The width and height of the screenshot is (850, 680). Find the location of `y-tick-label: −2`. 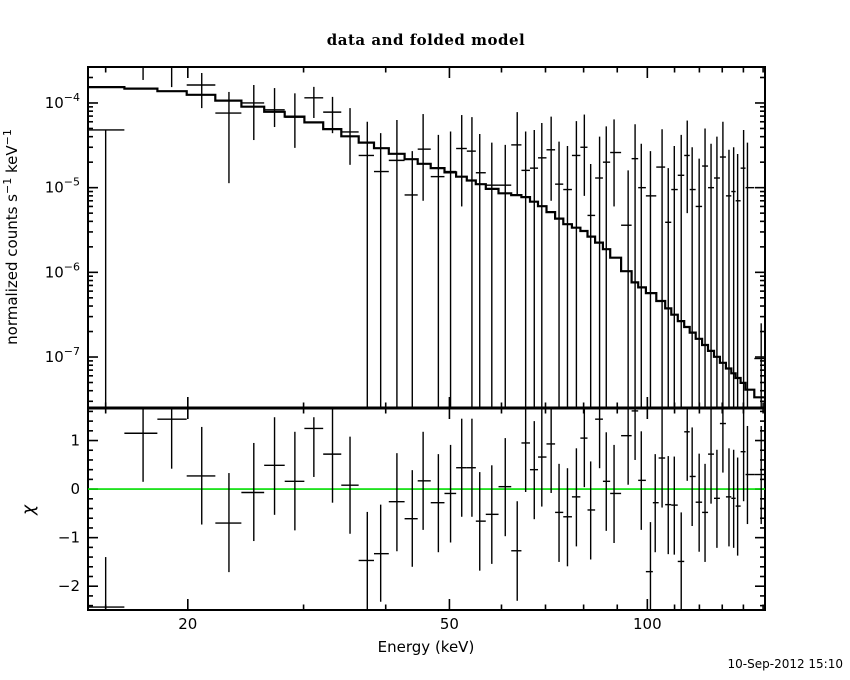

y-tick-label: −2 is located at coordinates (69, 586).